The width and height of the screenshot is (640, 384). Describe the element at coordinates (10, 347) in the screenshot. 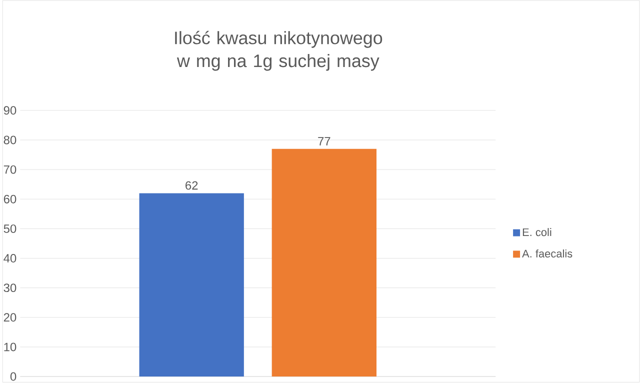

I see `y-tick-label: 10` at that location.